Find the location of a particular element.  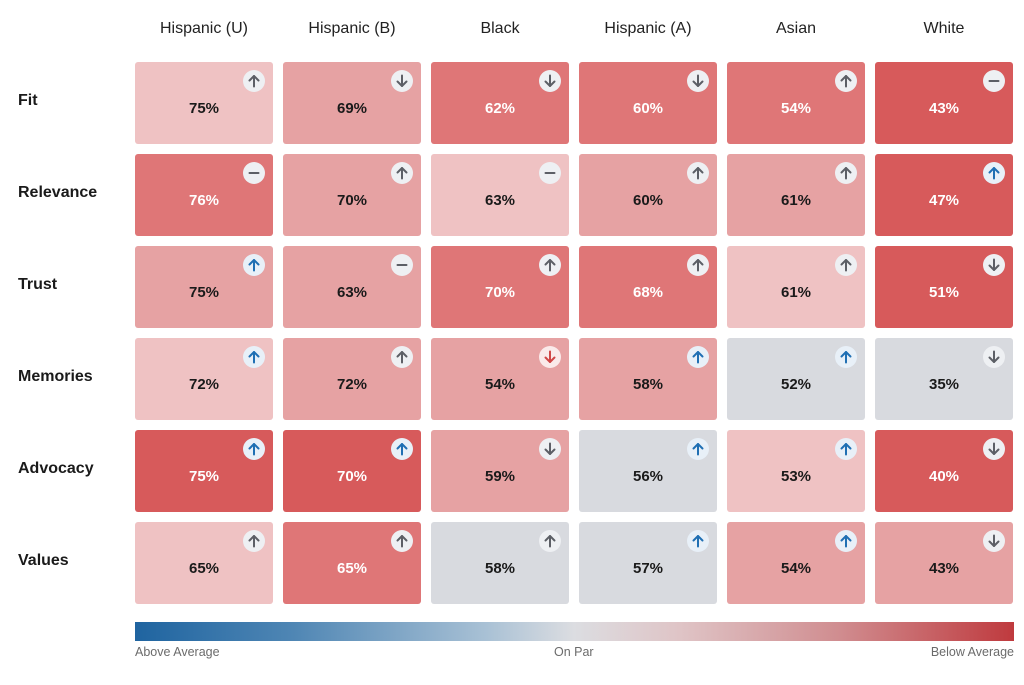

cell-value: 76% is located at coordinates (204, 200).